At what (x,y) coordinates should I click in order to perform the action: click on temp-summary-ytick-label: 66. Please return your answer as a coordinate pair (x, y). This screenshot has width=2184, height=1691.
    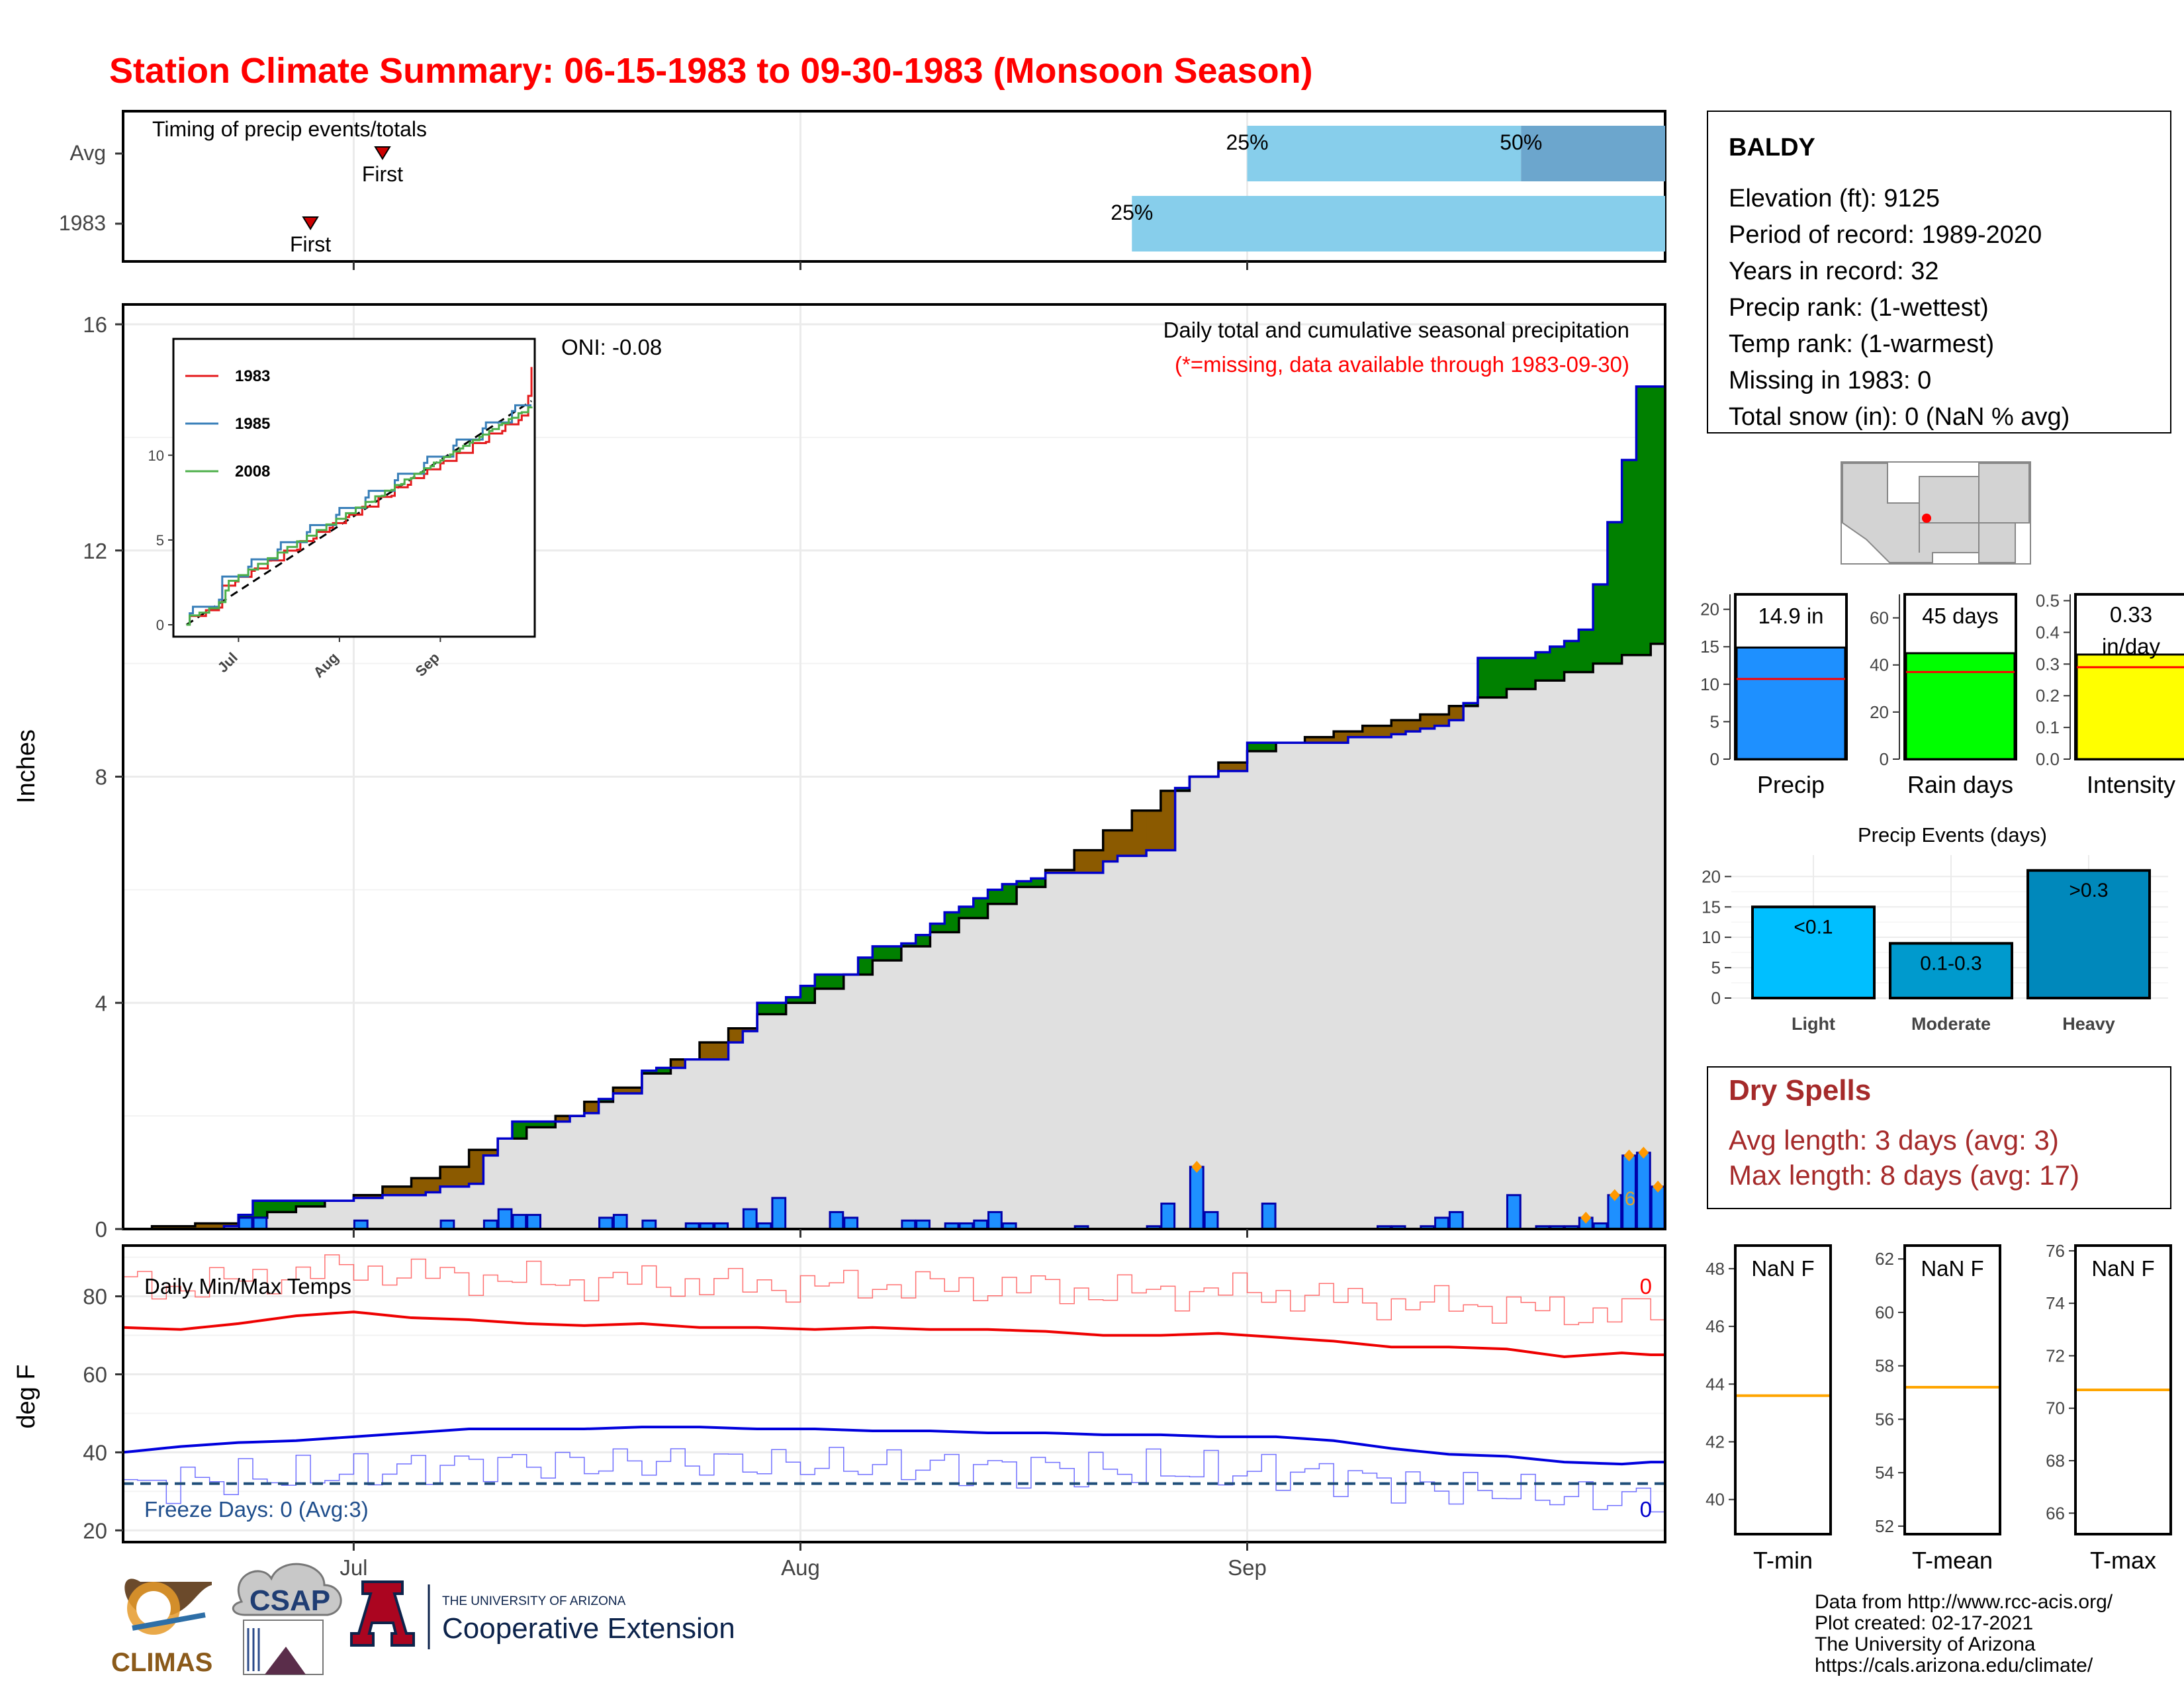
    Looking at the image, I should click on (2055, 1513).